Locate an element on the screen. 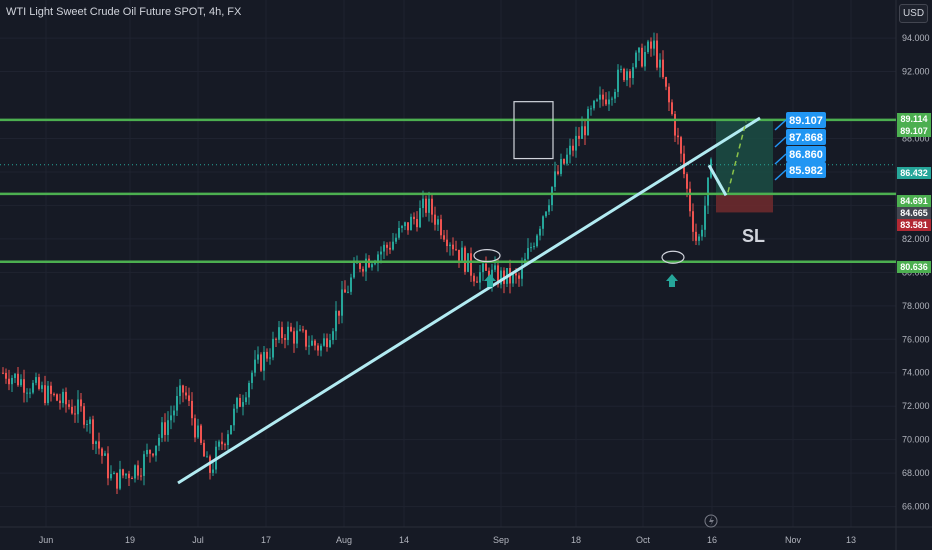  position-zones is located at coordinates (744, 166).